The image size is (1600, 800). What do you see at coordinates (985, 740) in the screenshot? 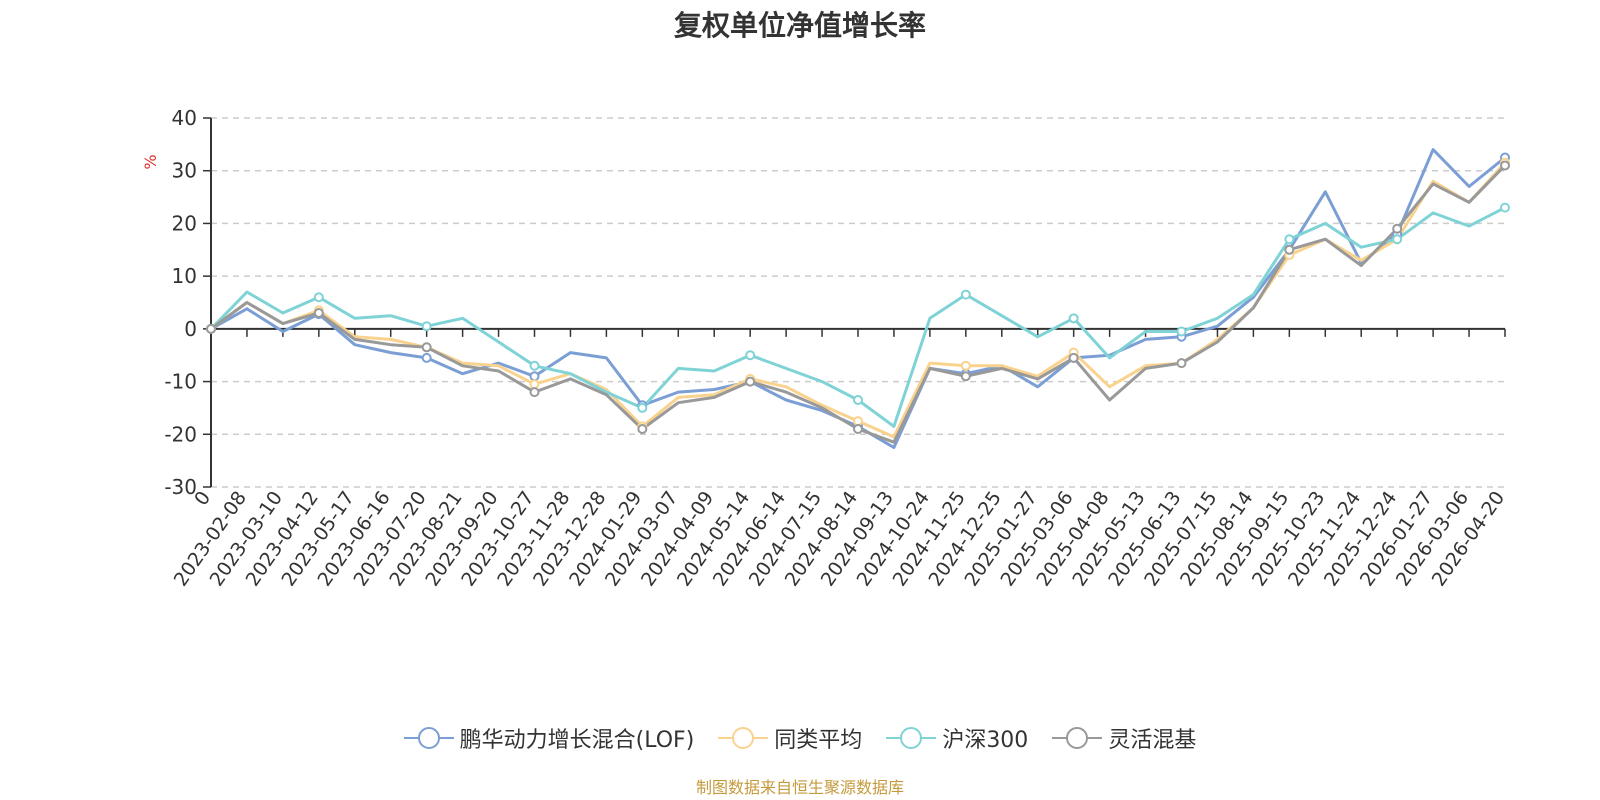
I see `legend-label: 沪深300` at bounding box center [985, 740].